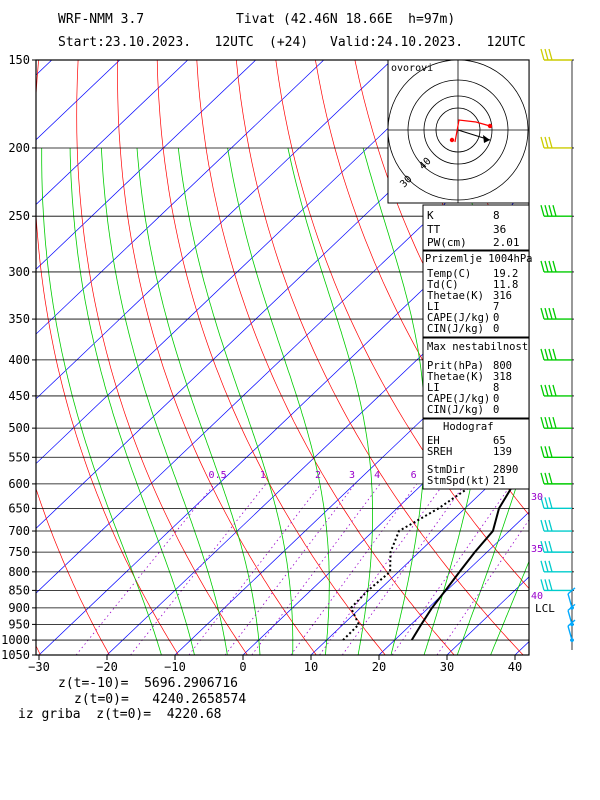  What do you see at coordinates (101, 19) in the screenshot?
I see `model-title: WRF-NMM 3.7` at bounding box center [101, 19].